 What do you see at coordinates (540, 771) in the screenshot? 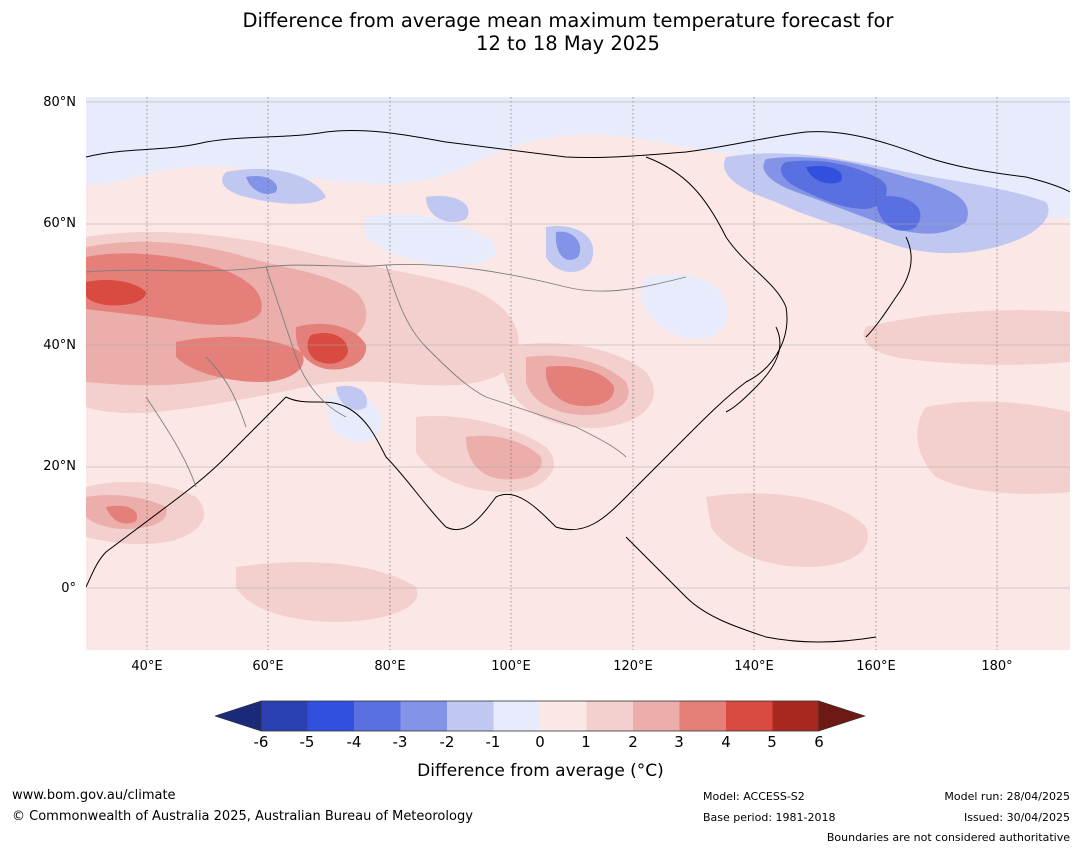
I see `colorbar-title: Difference from average (°C)` at bounding box center [540, 771].